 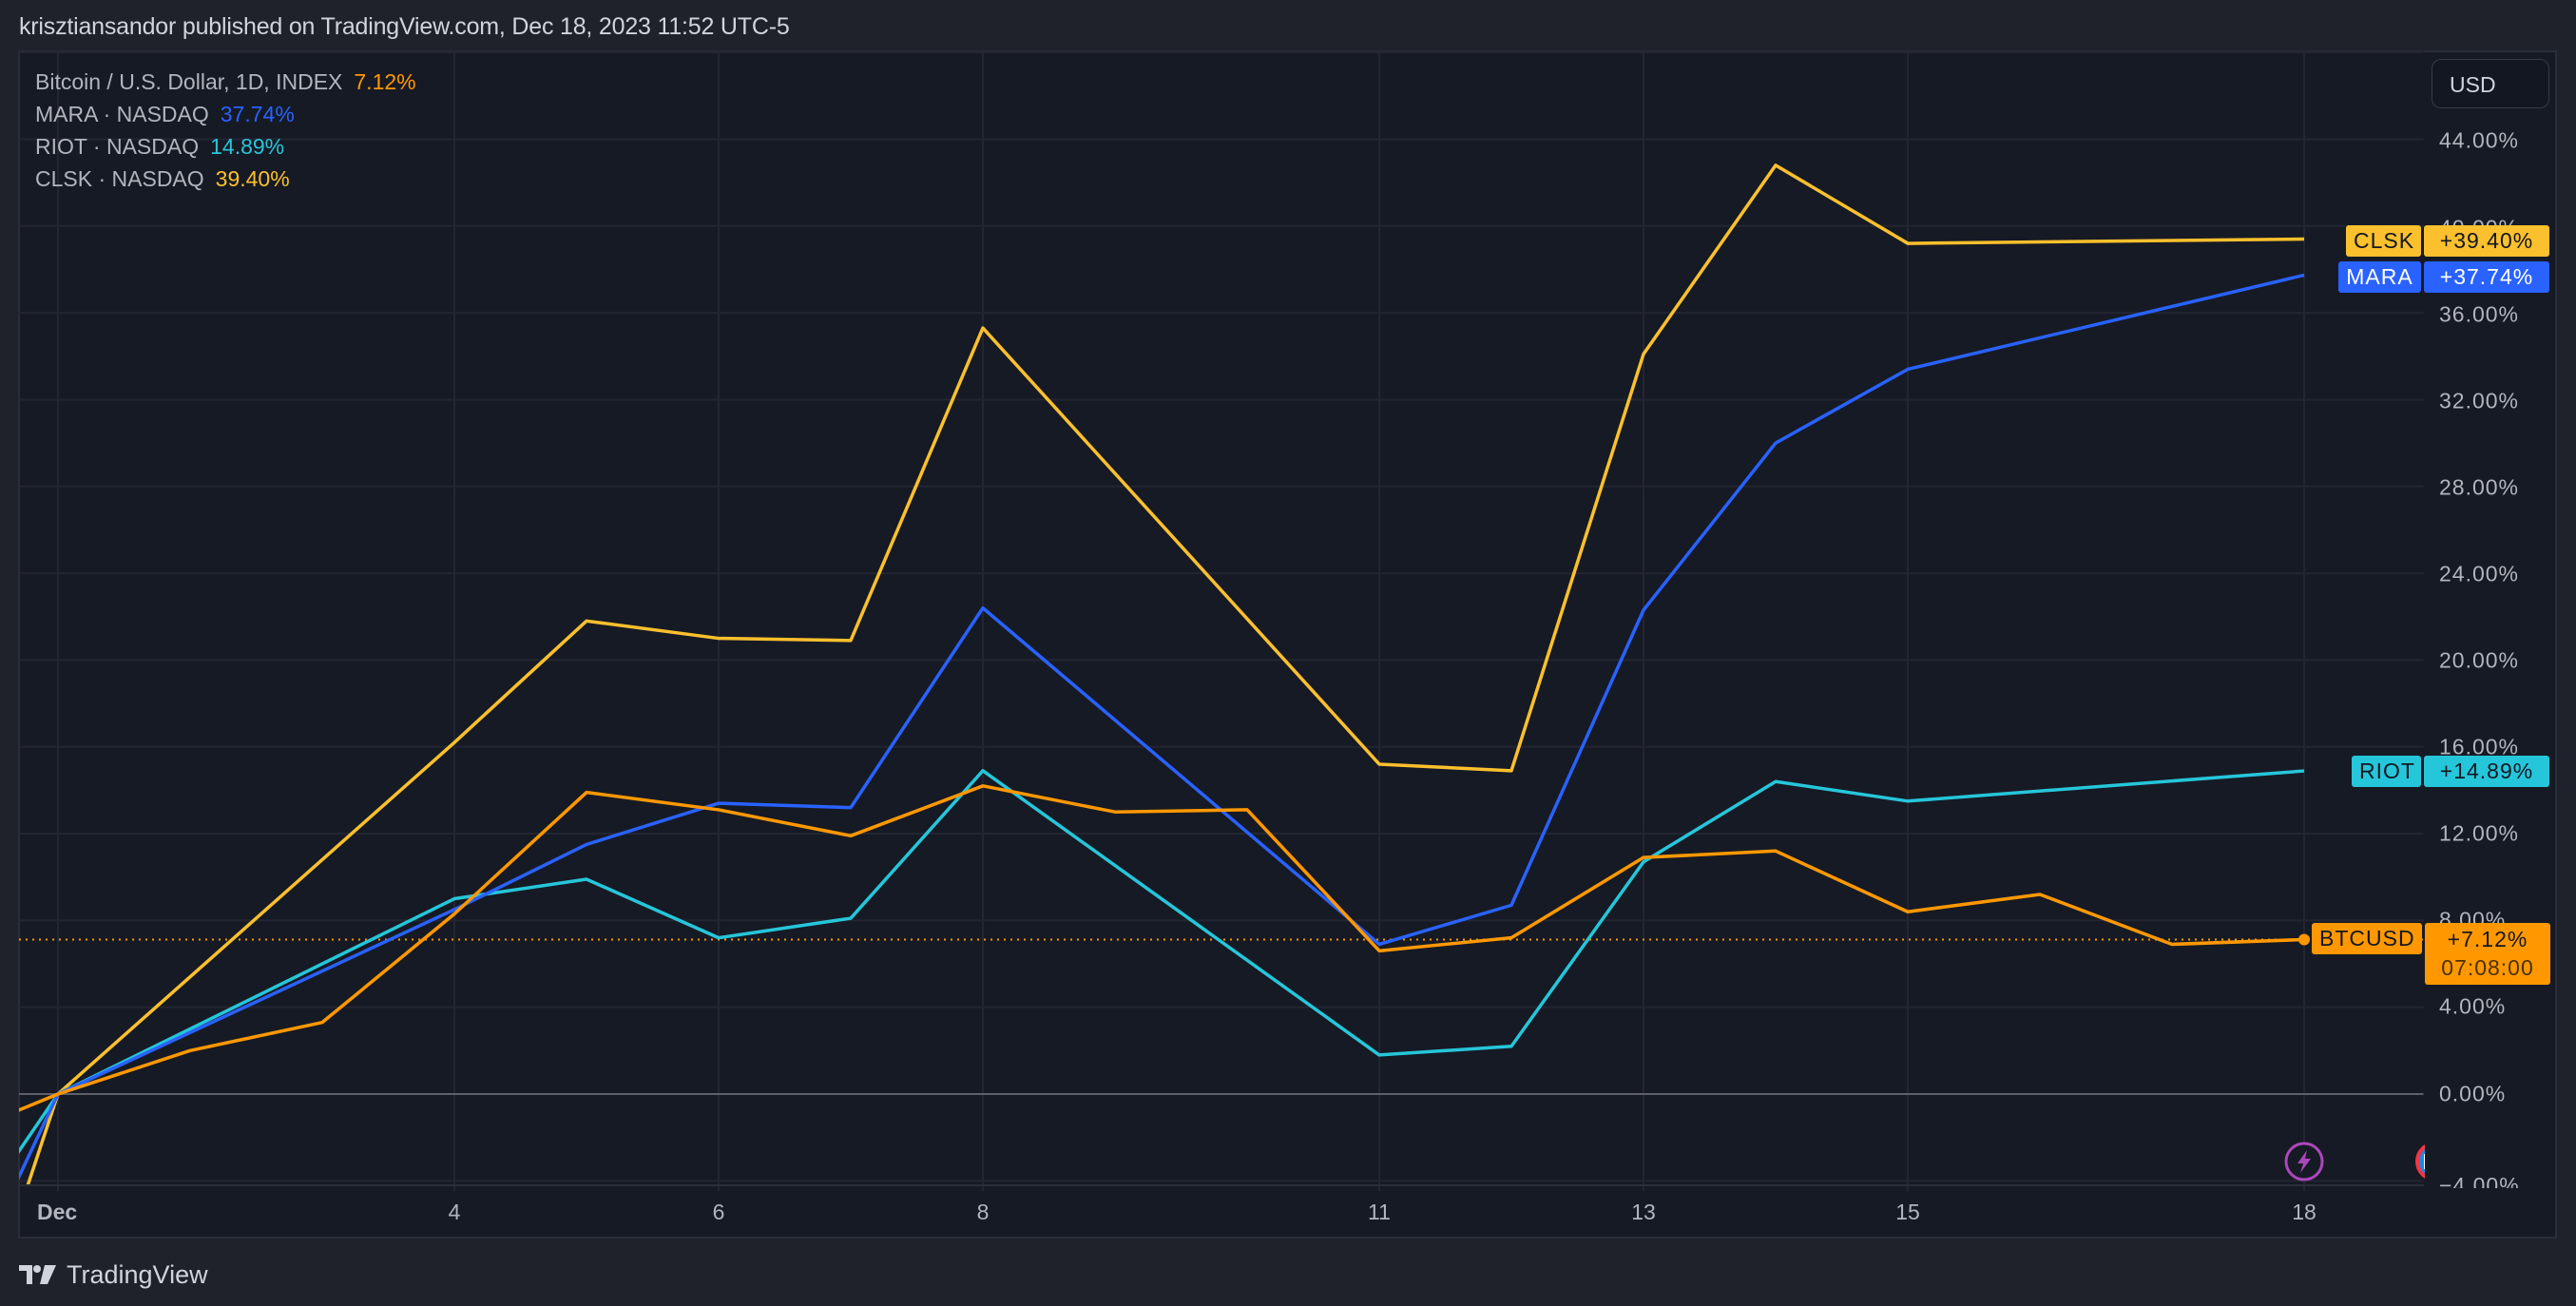 What do you see at coordinates (2387, 771) in the screenshot?
I see `tag-symbol: RIOT` at bounding box center [2387, 771].